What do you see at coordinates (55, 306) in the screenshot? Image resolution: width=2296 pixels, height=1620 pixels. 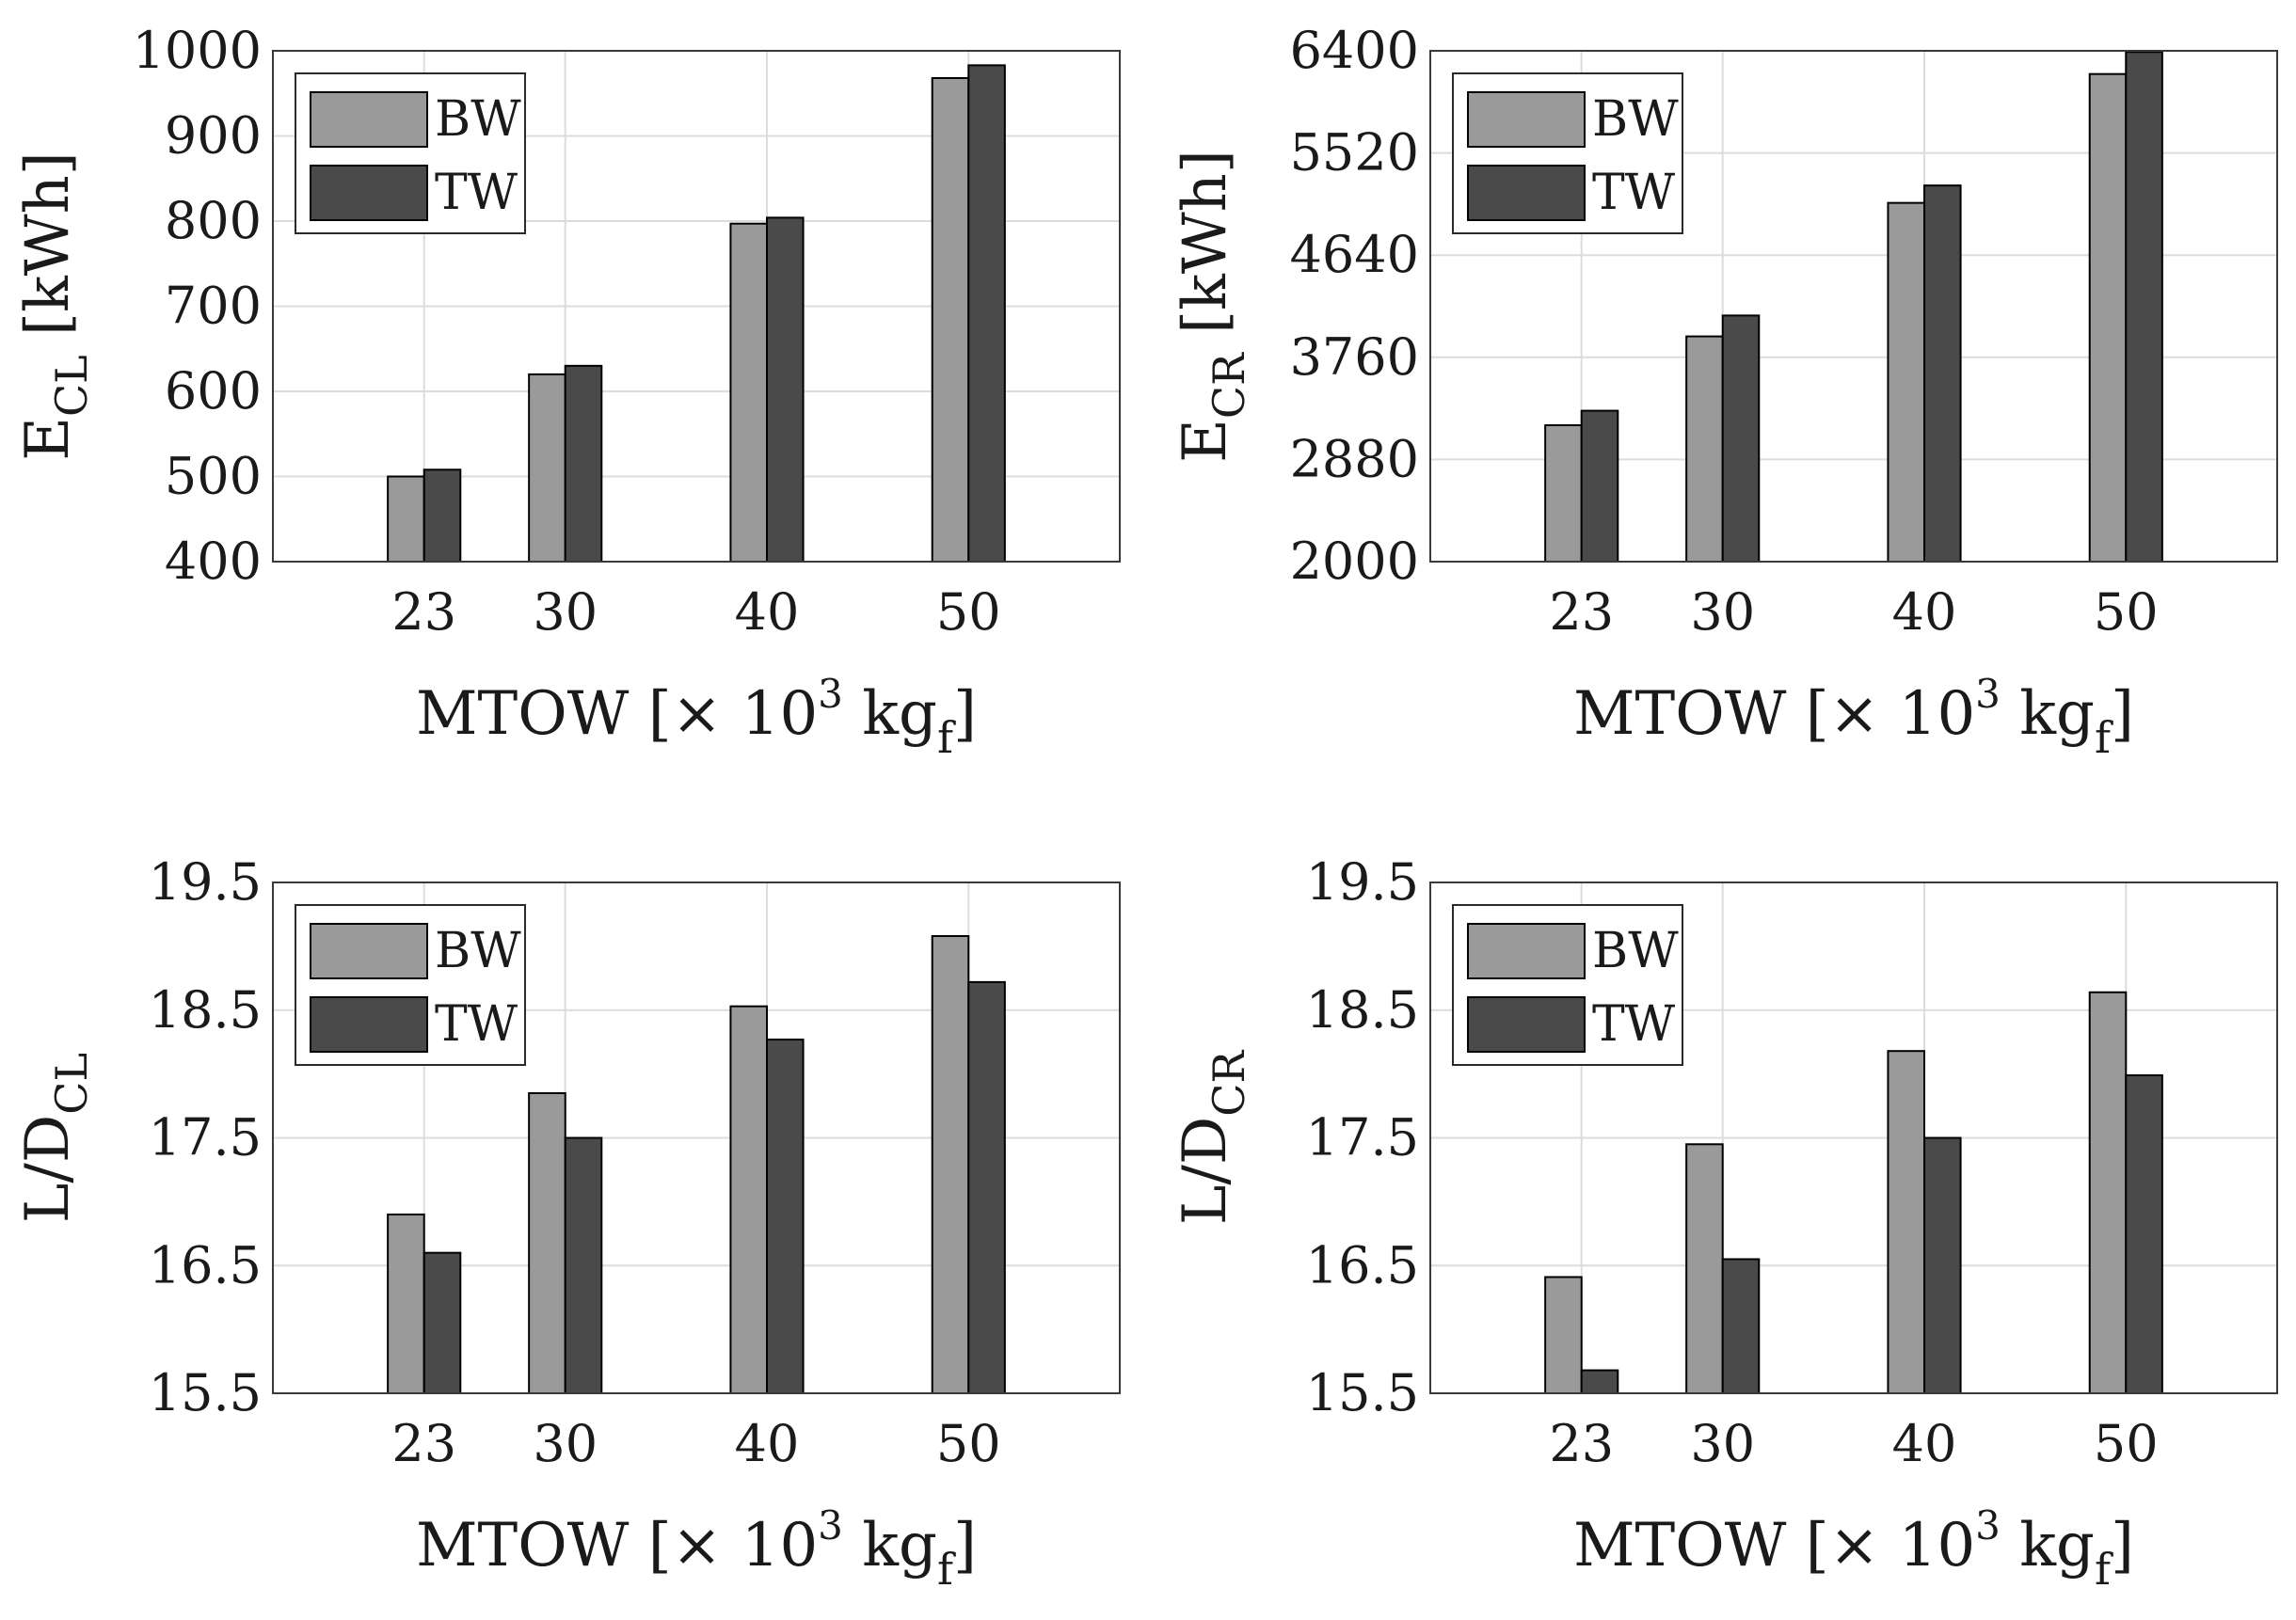 I see `y-axis-label: ECL [kWh]` at bounding box center [55, 306].